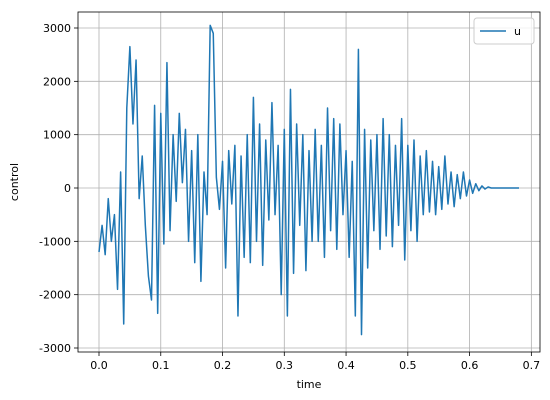 The image size is (550, 400). What do you see at coordinates (14, 182) in the screenshot?
I see `y-axis-label: control` at bounding box center [14, 182].